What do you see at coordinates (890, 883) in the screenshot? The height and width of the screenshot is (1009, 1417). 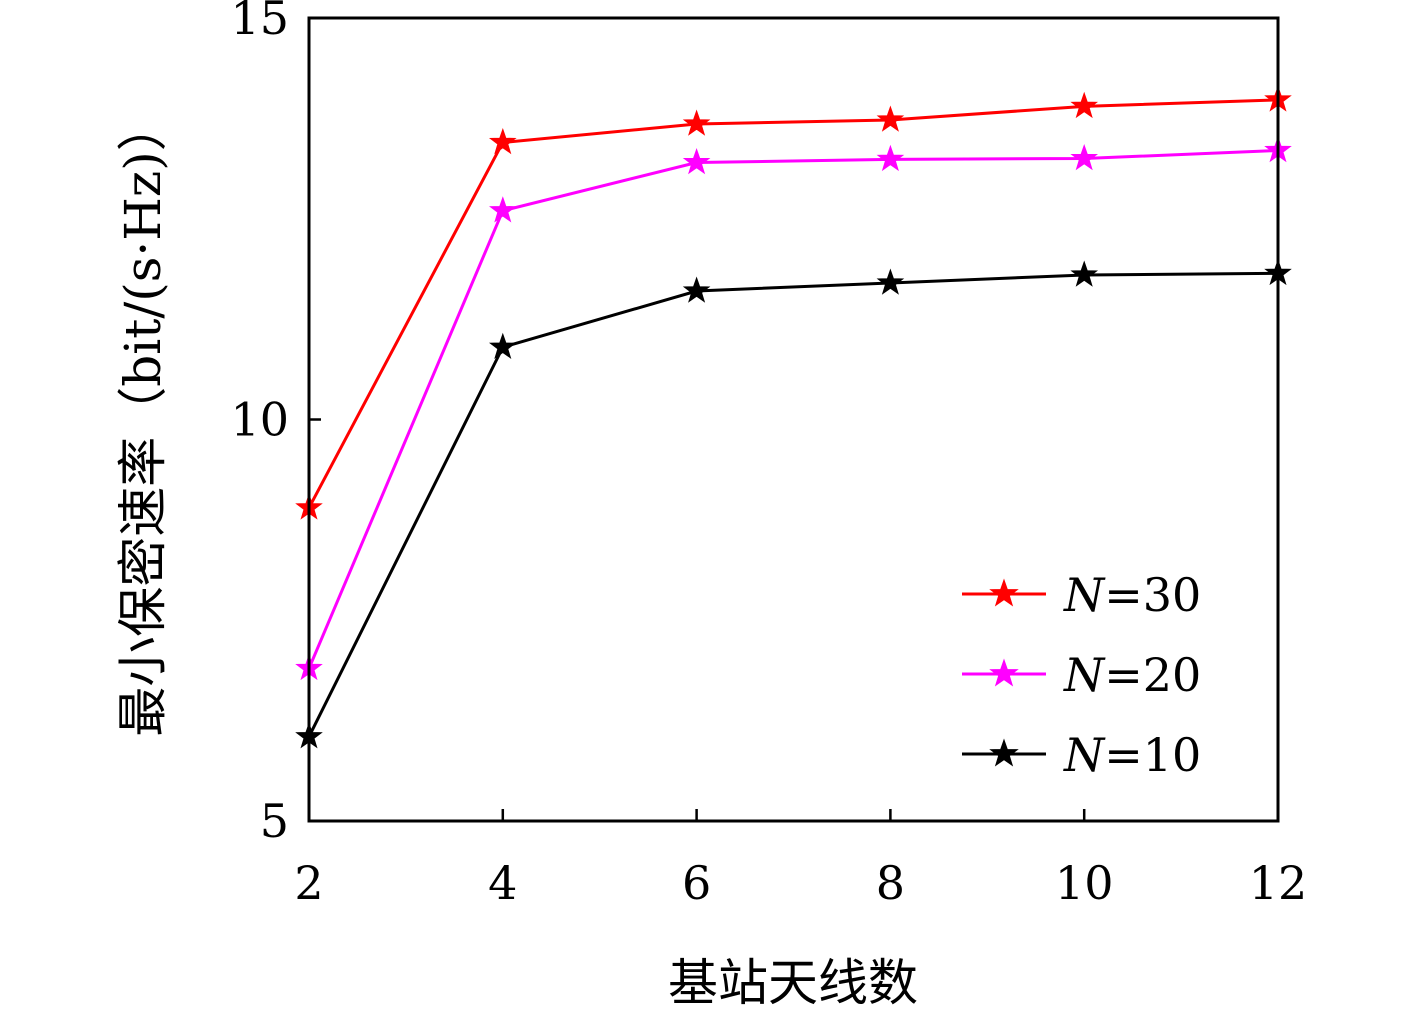 I see `x-tick-label: 8` at bounding box center [890, 883].